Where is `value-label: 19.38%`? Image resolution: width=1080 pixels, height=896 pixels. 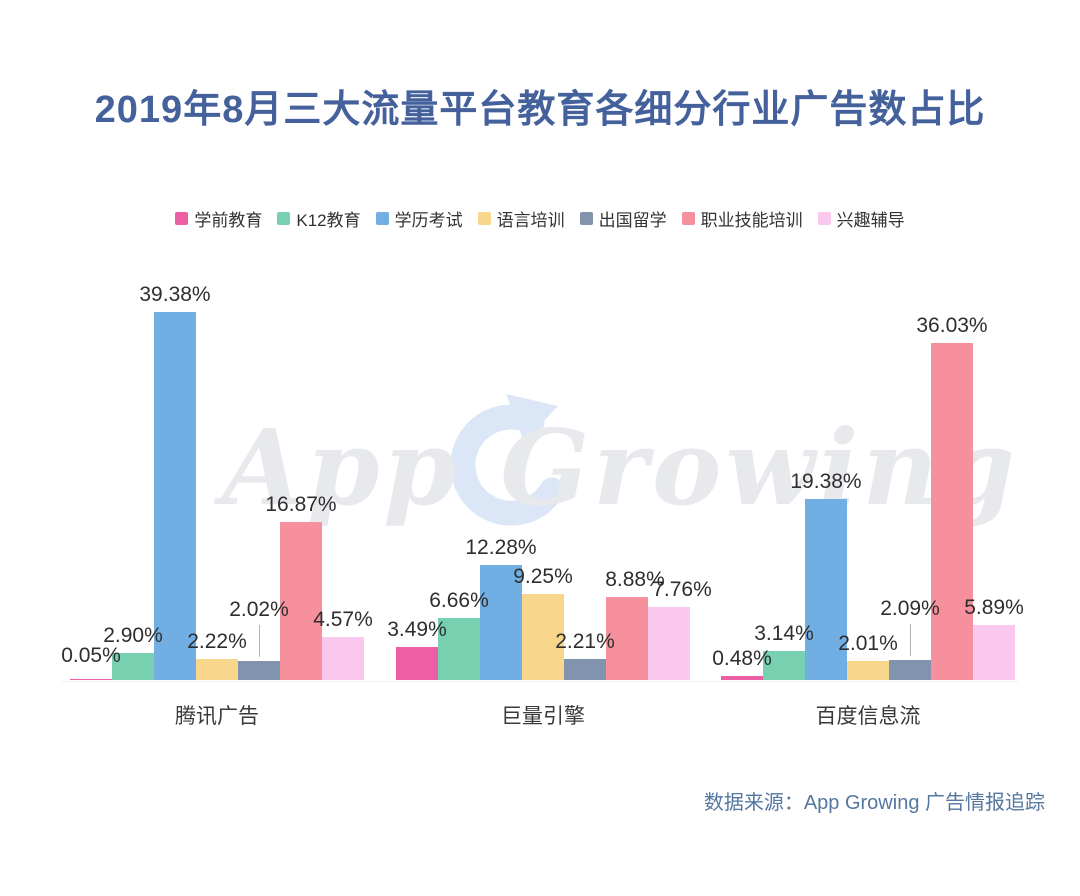
value-label: 19.38% is located at coordinates (826, 481).